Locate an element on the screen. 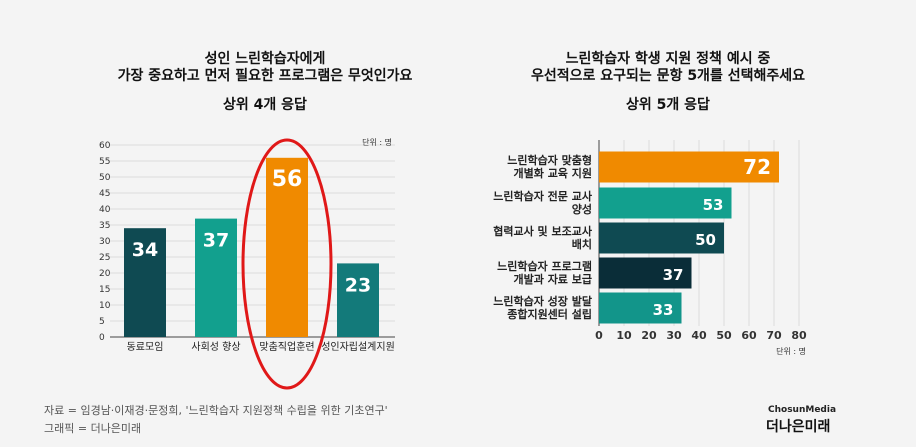 The image size is (916, 447). right-x-tick-label: 70 is located at coordinates (774, 335).